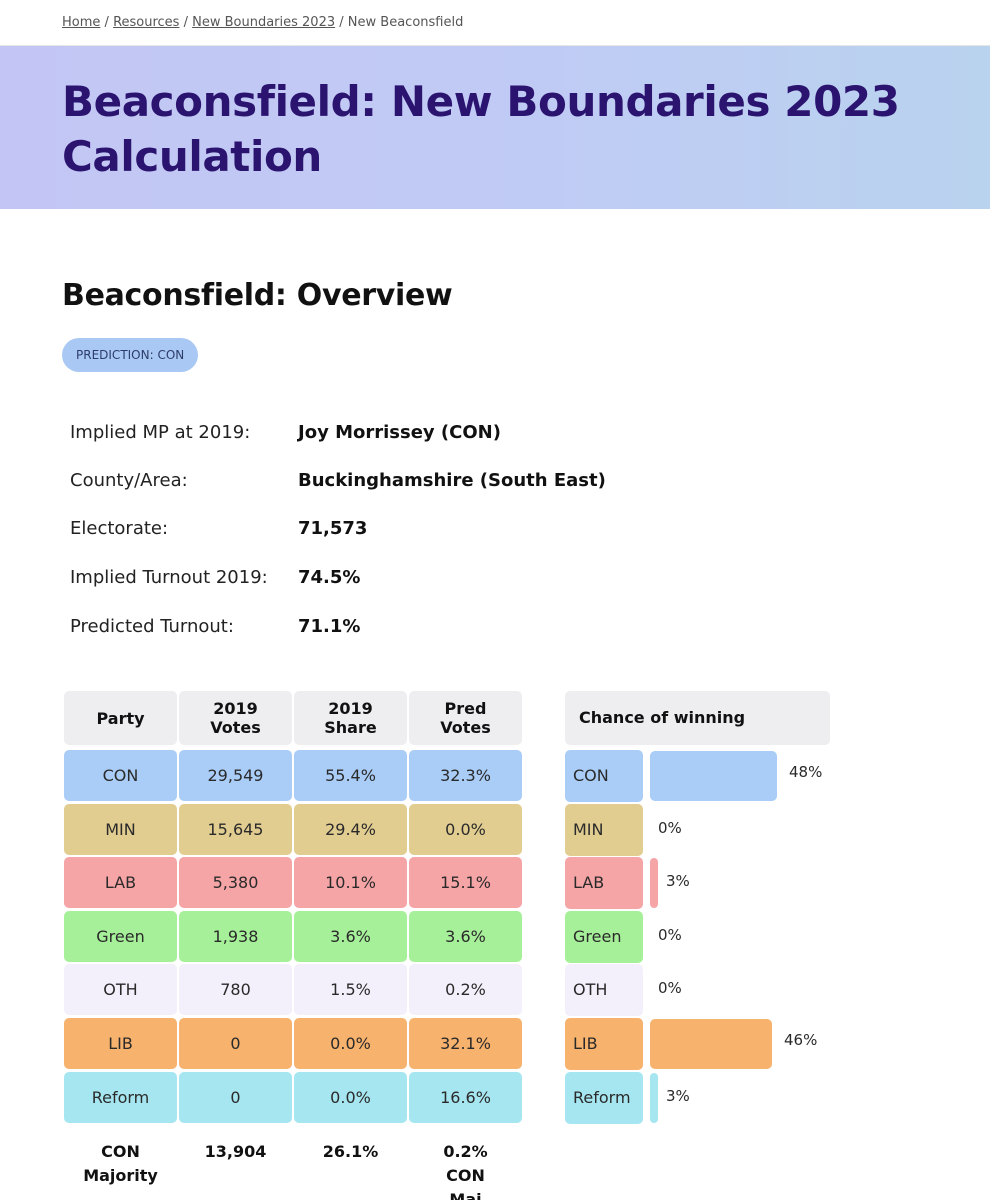 The width and height of the screenshot is (990, 1200). What do you see at coordinates (350, 990) in the screenshot?
I see `table-cell-share-2019: 1.5%` at bounding box center [350, 990].